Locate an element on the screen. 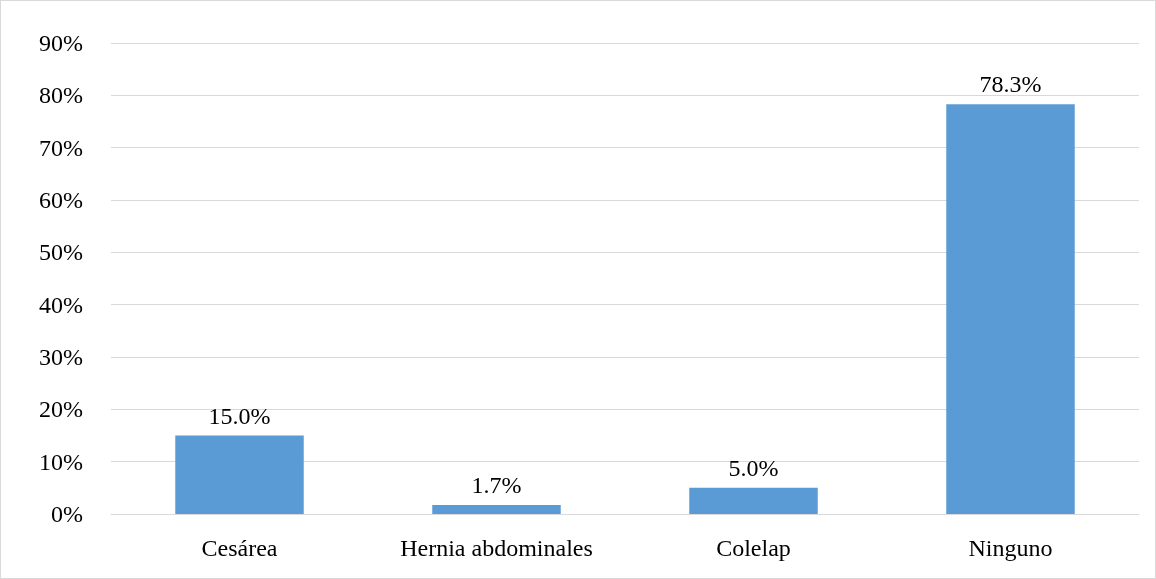 This screenshot has width=1156, height=579. y-tick-label: 80% is located at coordinates (61, 95).